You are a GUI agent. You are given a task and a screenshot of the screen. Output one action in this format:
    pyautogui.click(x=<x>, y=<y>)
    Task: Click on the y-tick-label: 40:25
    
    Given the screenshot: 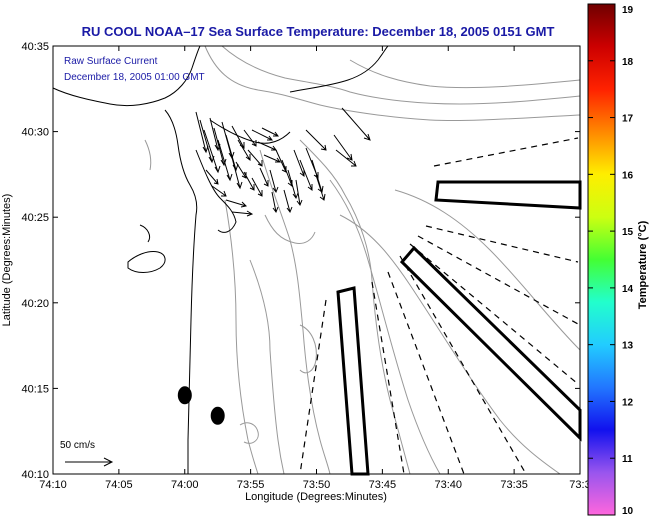 What is the action you would take?
    pyautogui.click(x=35, y=218)
    